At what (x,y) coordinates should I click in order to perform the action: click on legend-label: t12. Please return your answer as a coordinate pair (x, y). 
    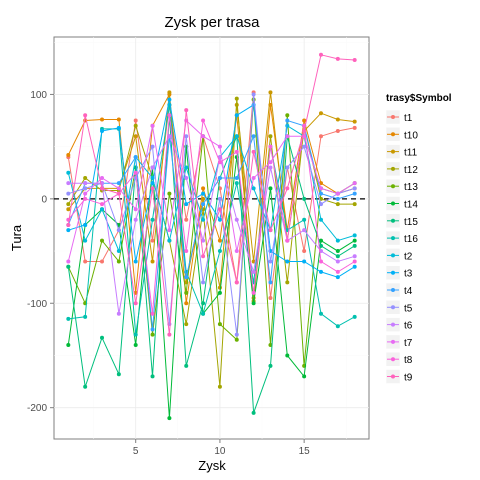
    Looking at the image, I should click on (411, 170).